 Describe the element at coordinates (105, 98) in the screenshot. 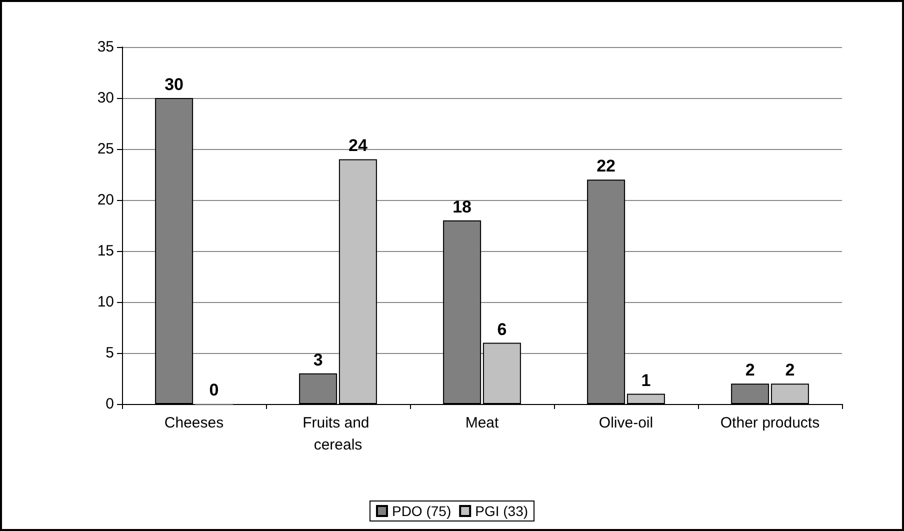

I see `y-tick-label: 30` at that location.